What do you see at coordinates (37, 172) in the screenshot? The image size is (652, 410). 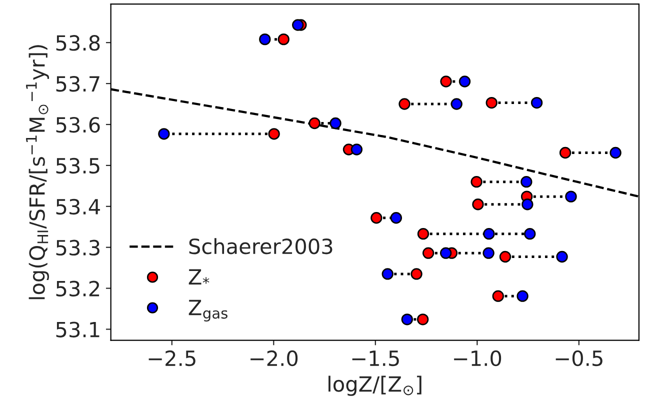 I see `y-axis-title: log(Q$_{HI}$/SFR/[s$^{−1}$M$_{⊙}$$^{−1}$yr])` at bounding box center [37, 172].